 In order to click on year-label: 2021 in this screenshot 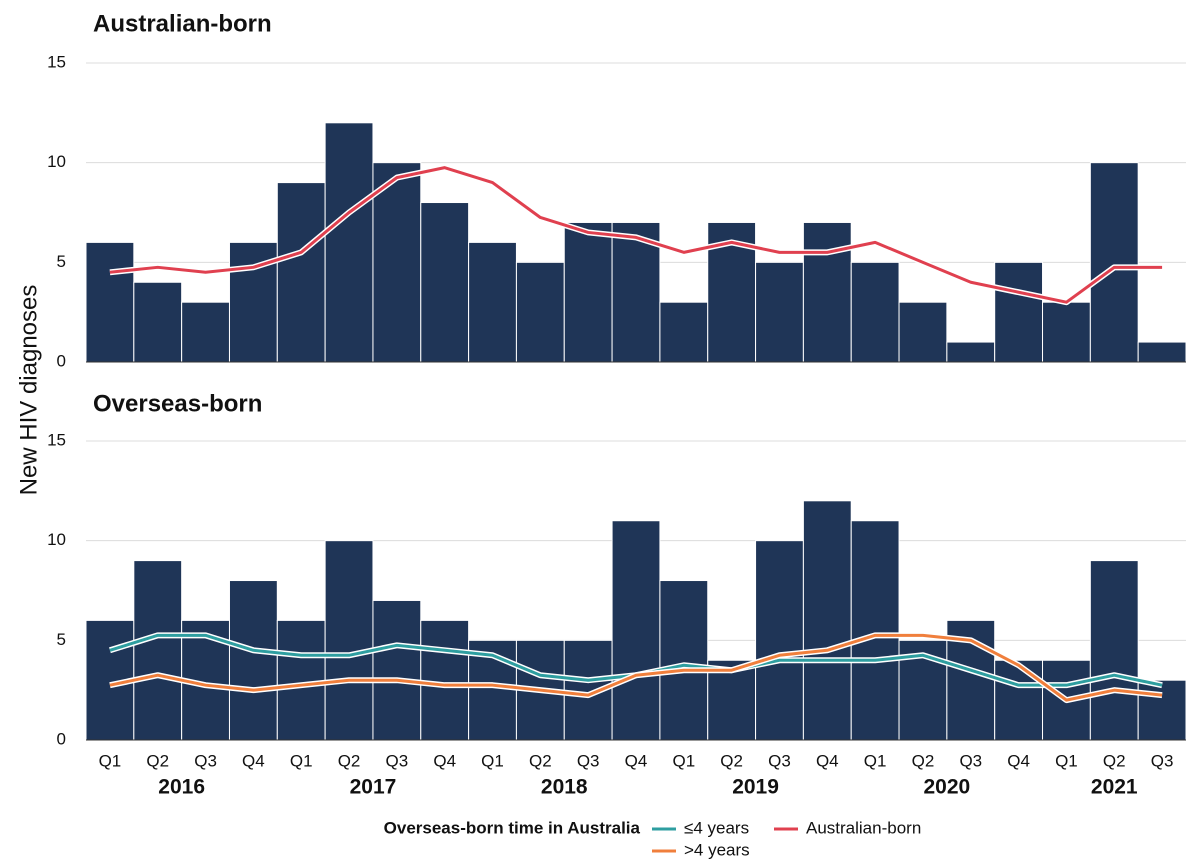, I will do `click(1114, 787)`.